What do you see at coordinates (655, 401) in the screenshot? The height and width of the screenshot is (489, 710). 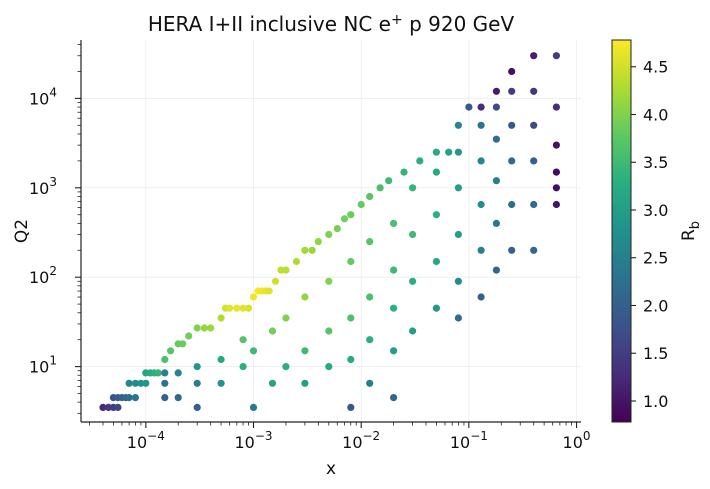 I see `colorbar-tick-label: 1.0` at bounding box center [655, 401].